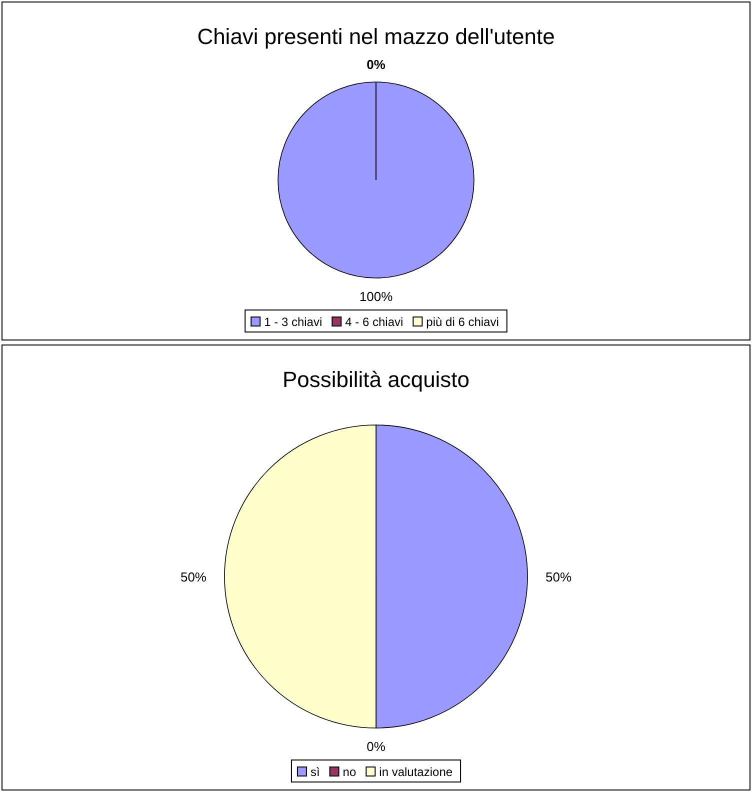 The width and height of the screenshot is (753, 793). I want to click on legend-label: in valutazione, so click(416, 772).